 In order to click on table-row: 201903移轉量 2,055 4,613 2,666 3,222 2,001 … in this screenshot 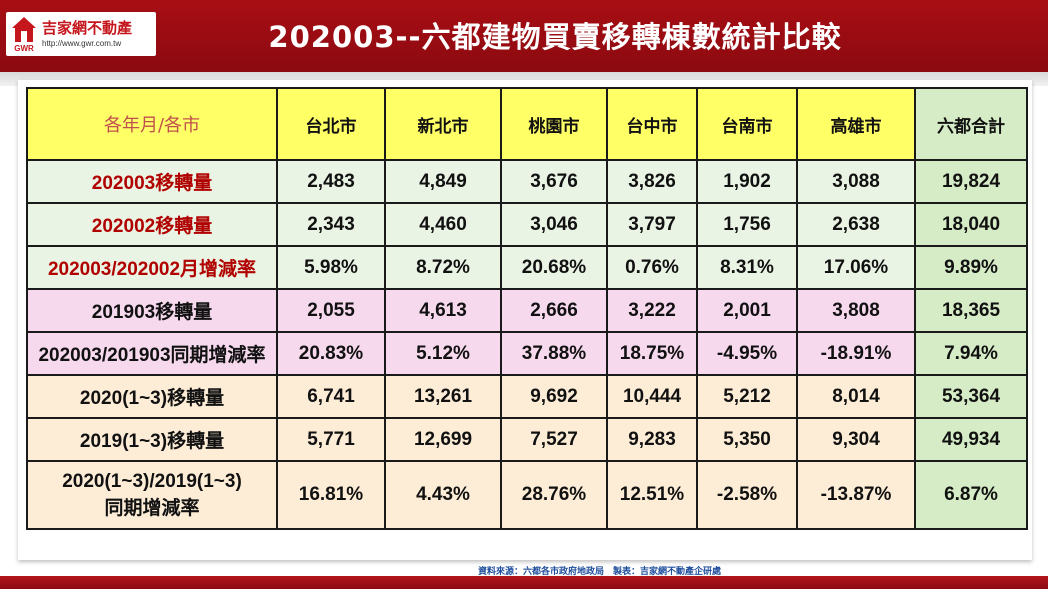, I will do `click(527, 310)`.